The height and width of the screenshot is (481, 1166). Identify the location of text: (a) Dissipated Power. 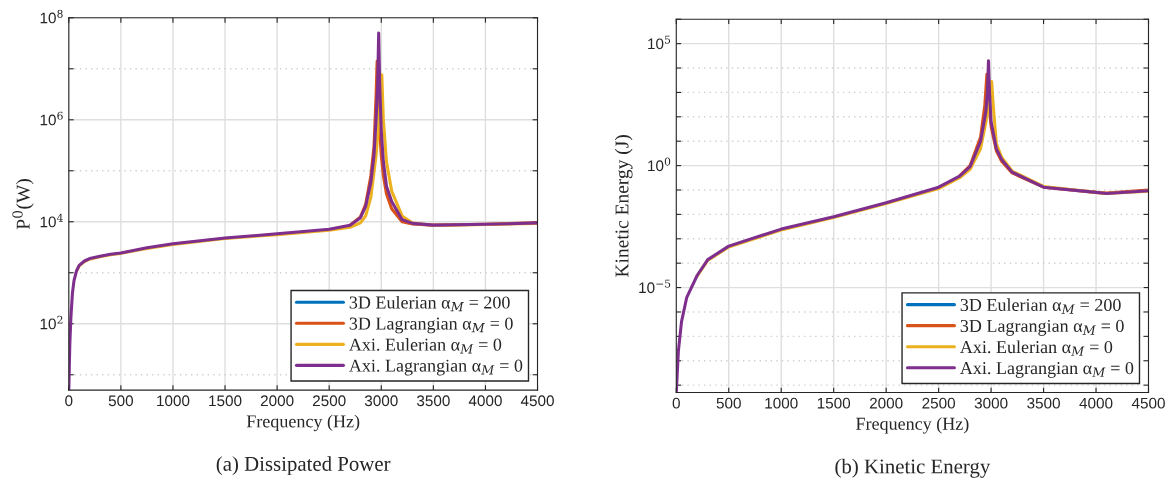
(303, 466).